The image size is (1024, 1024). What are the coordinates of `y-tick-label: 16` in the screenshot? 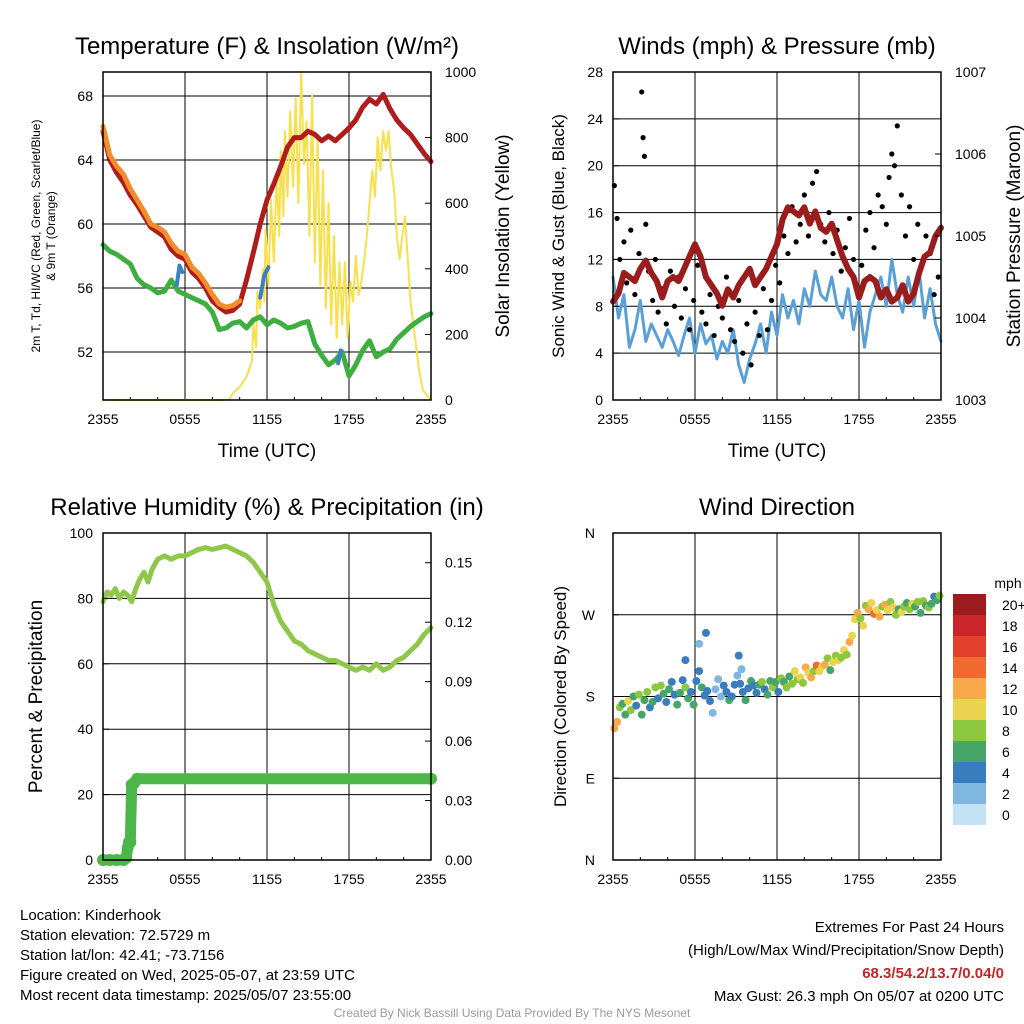 It's located at (595, 213).